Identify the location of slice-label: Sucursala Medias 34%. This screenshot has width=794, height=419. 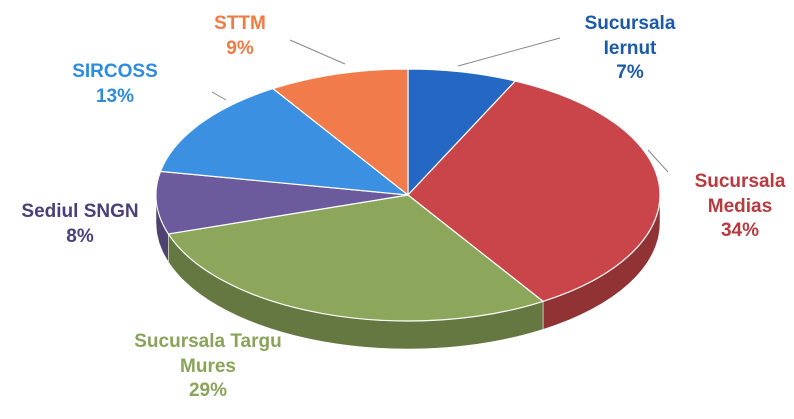
(737, 207).